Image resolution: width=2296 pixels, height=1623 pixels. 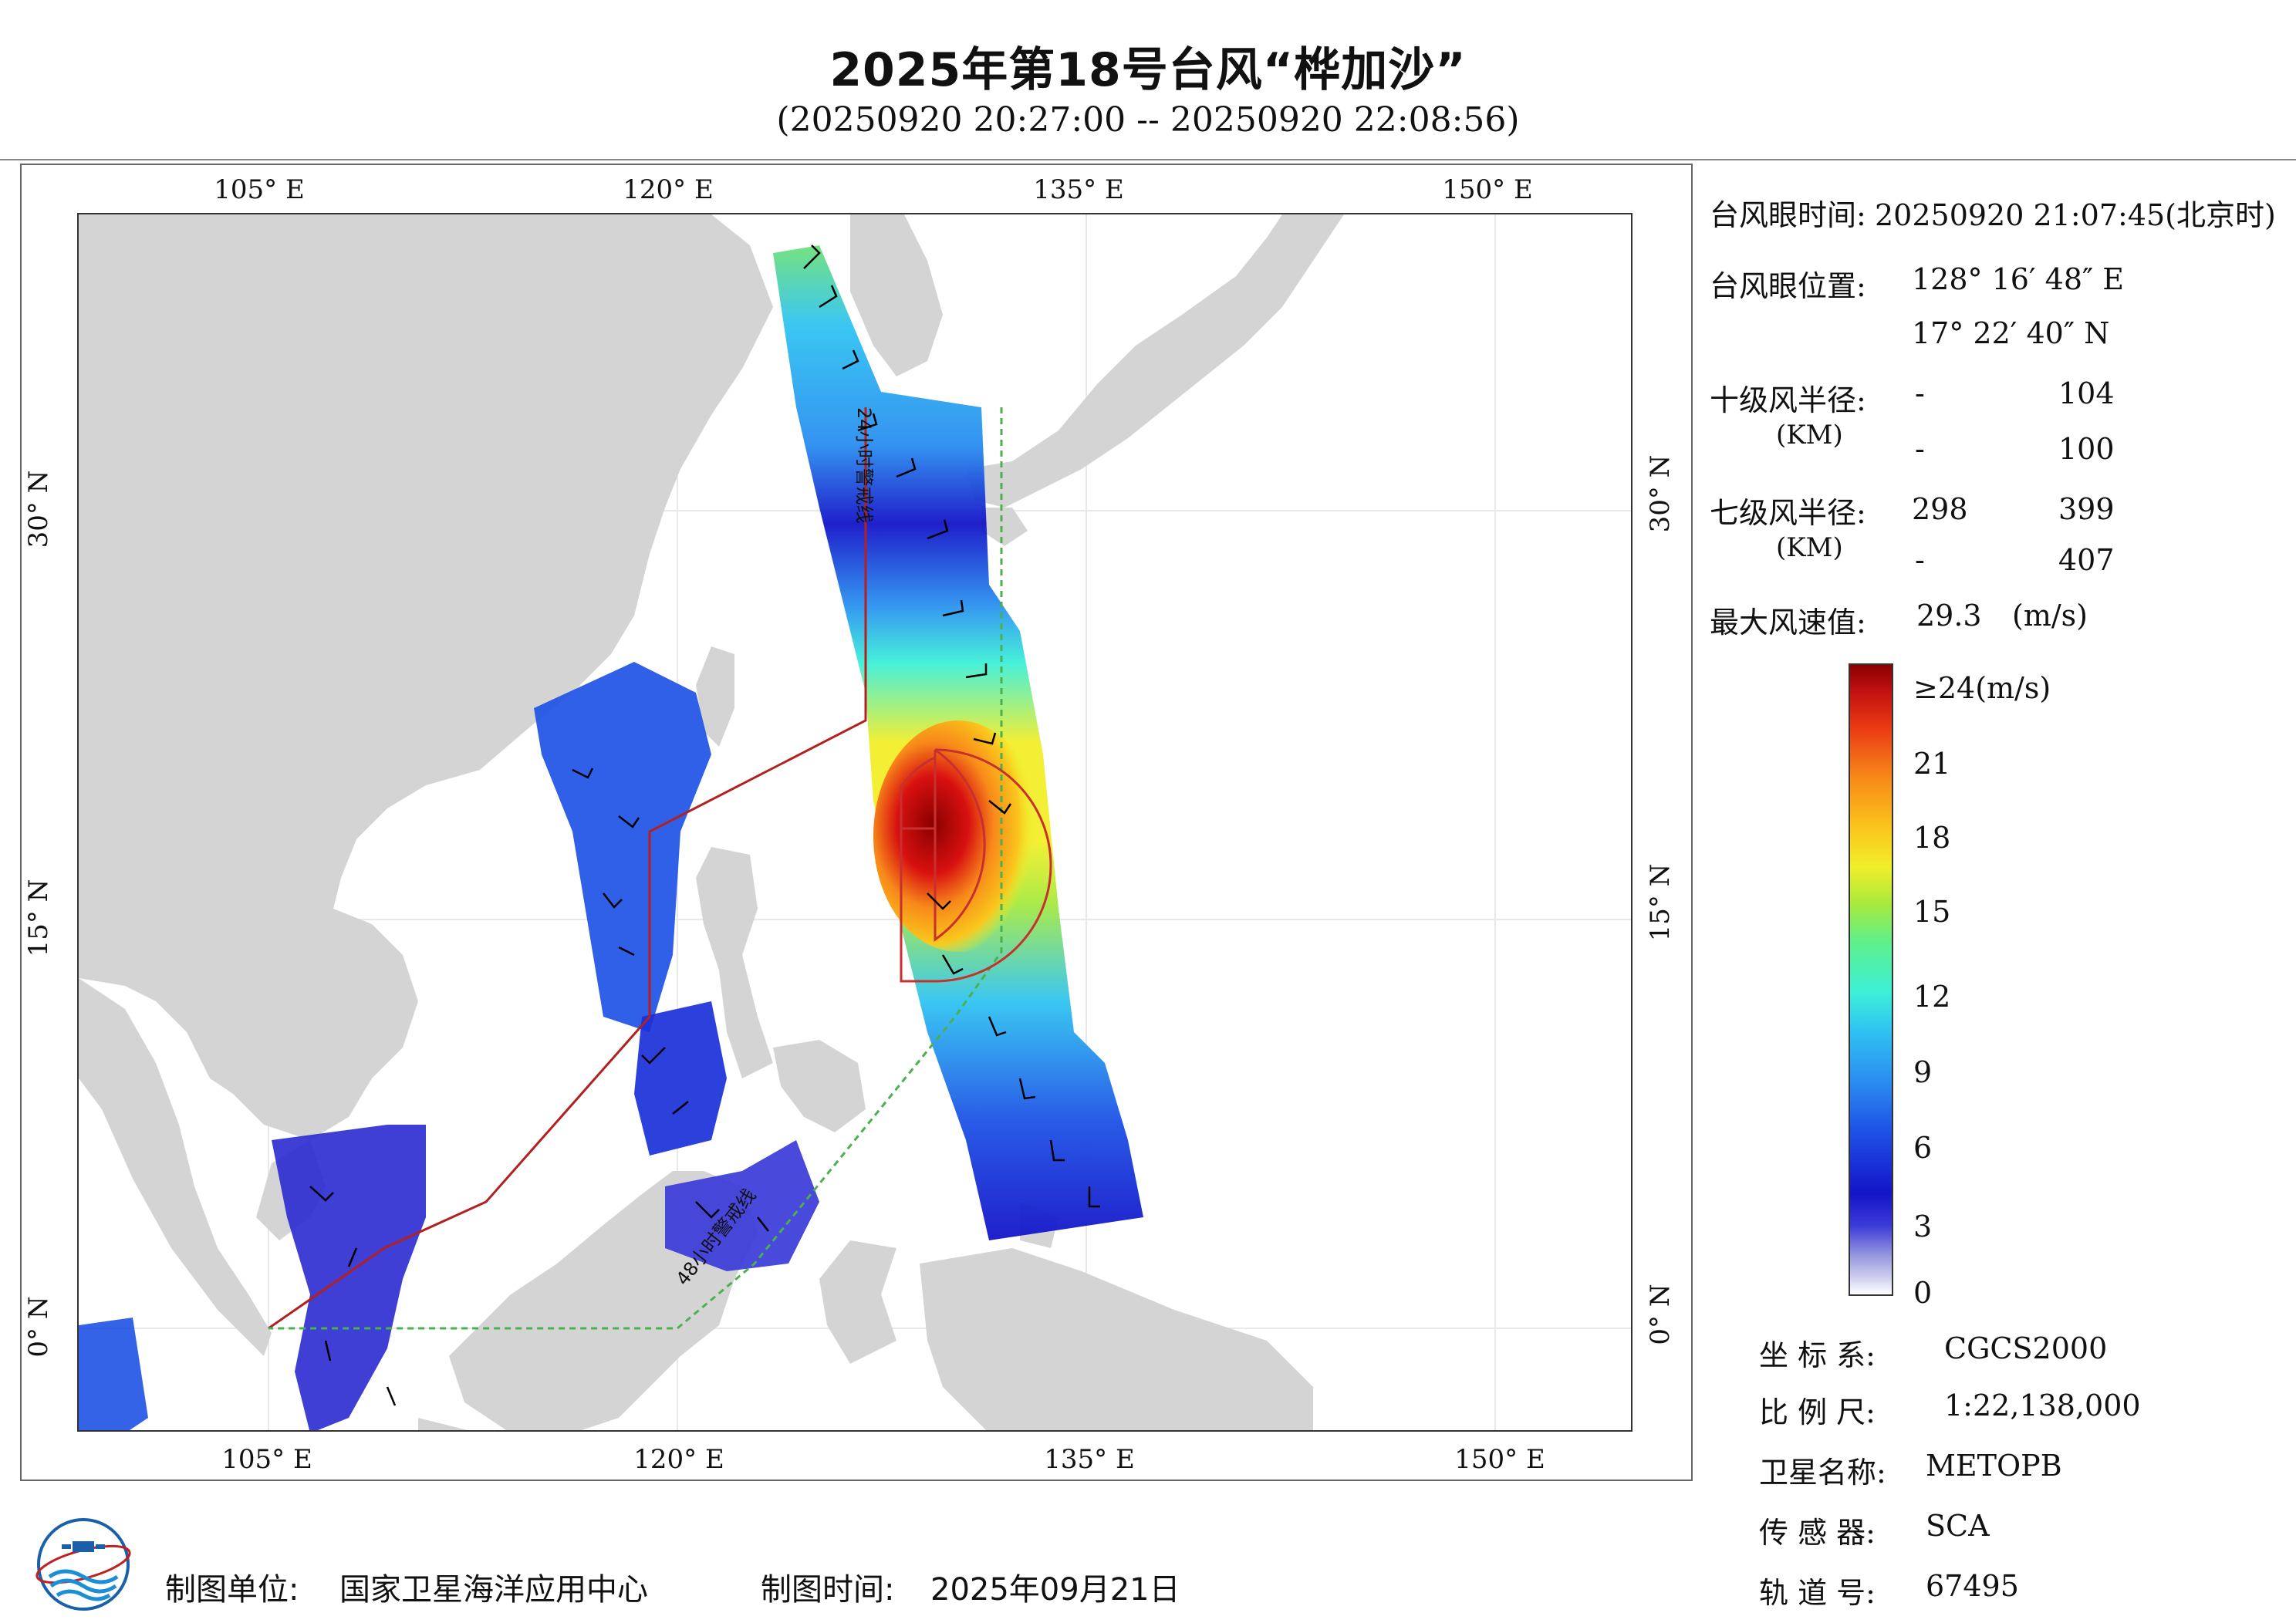 I want to click on axis-label-top-105e: 105° E, so click(x=259, y=189).